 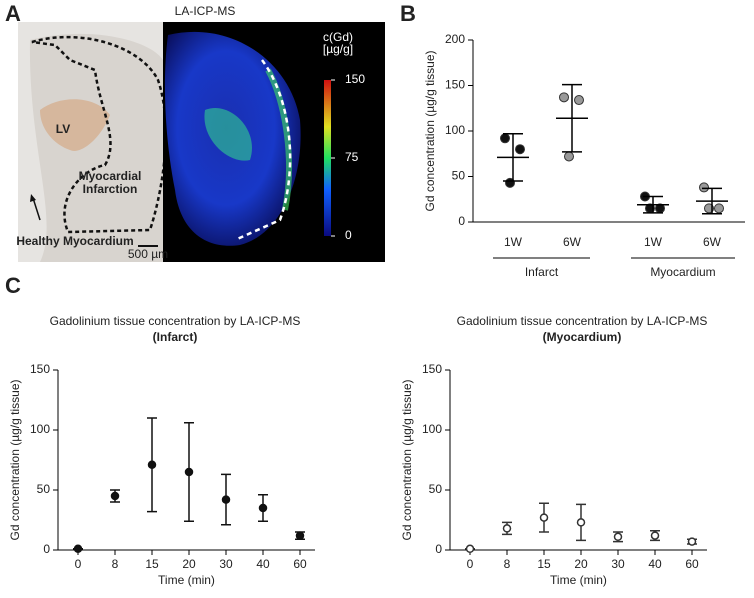 I want to click on chart-subtitle: (Infarct), so click(x=175, y=337).